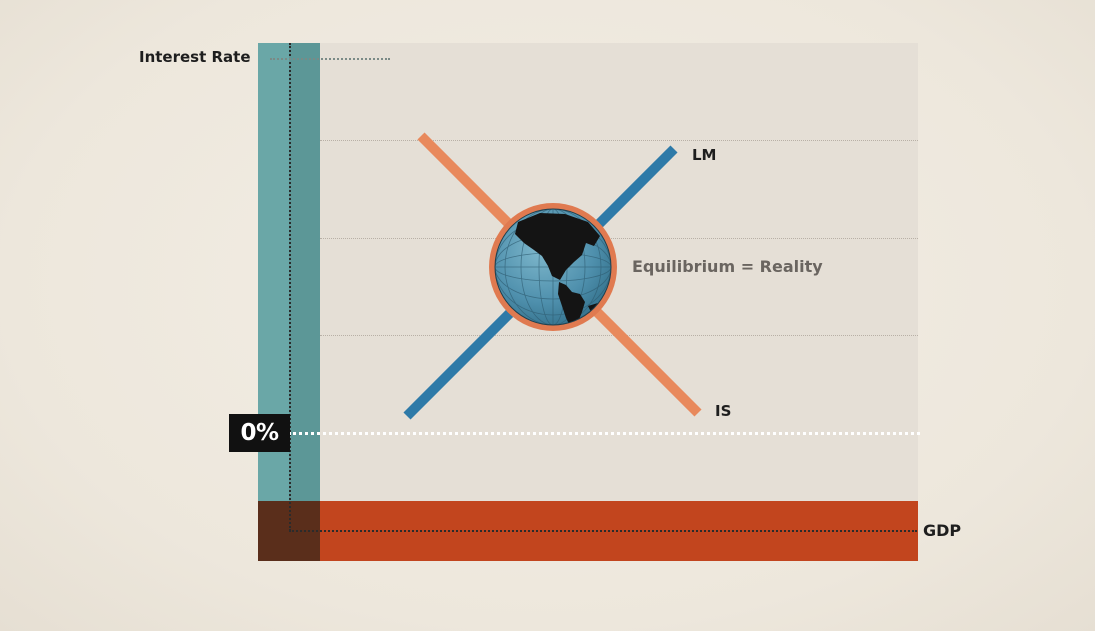 The image size is (1095, 631). What do you see at coordinates (727, 266) in the screenshot?
I see `equilibrium-label: Equilibrium = Reality` at bounding box center [727, 266].